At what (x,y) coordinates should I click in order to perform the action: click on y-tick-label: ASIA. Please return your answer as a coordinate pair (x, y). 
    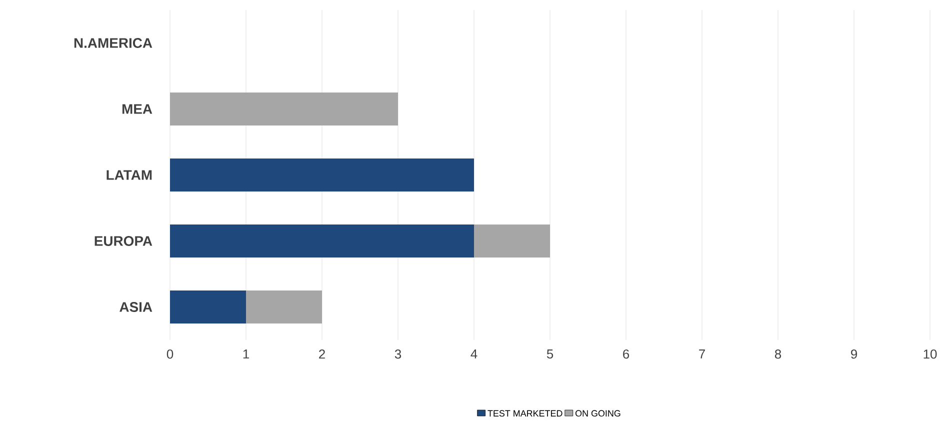
    Looking at the image, I should click on (136, 307).